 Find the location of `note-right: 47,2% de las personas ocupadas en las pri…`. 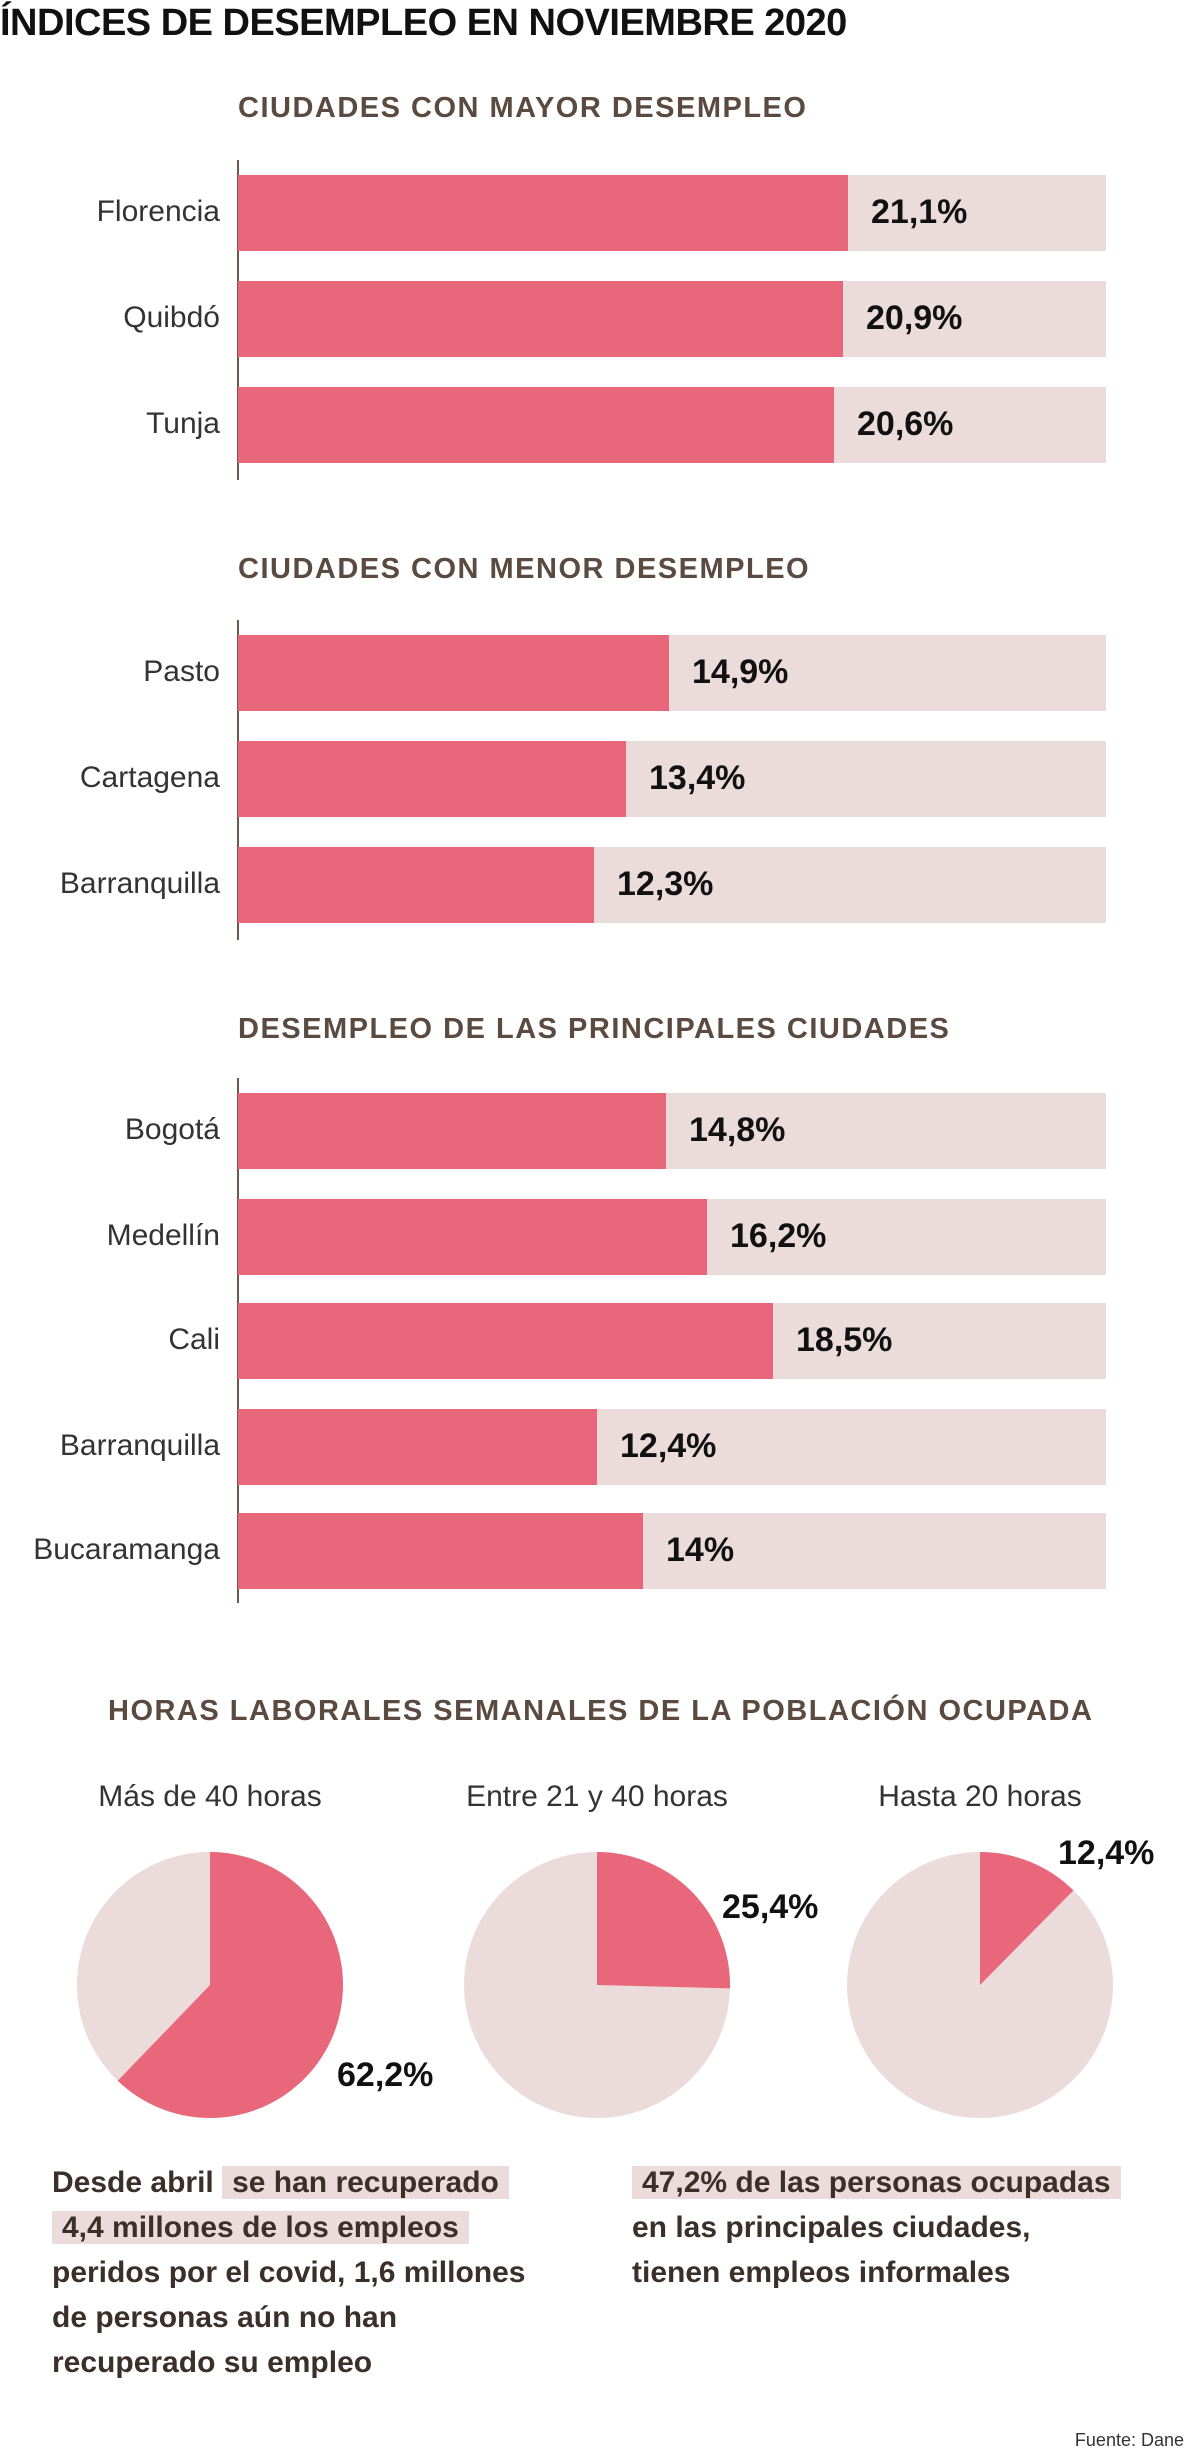

note-right: 47,2% de las personas ocupadas en las pri… is located at coordinates (876, 2227).